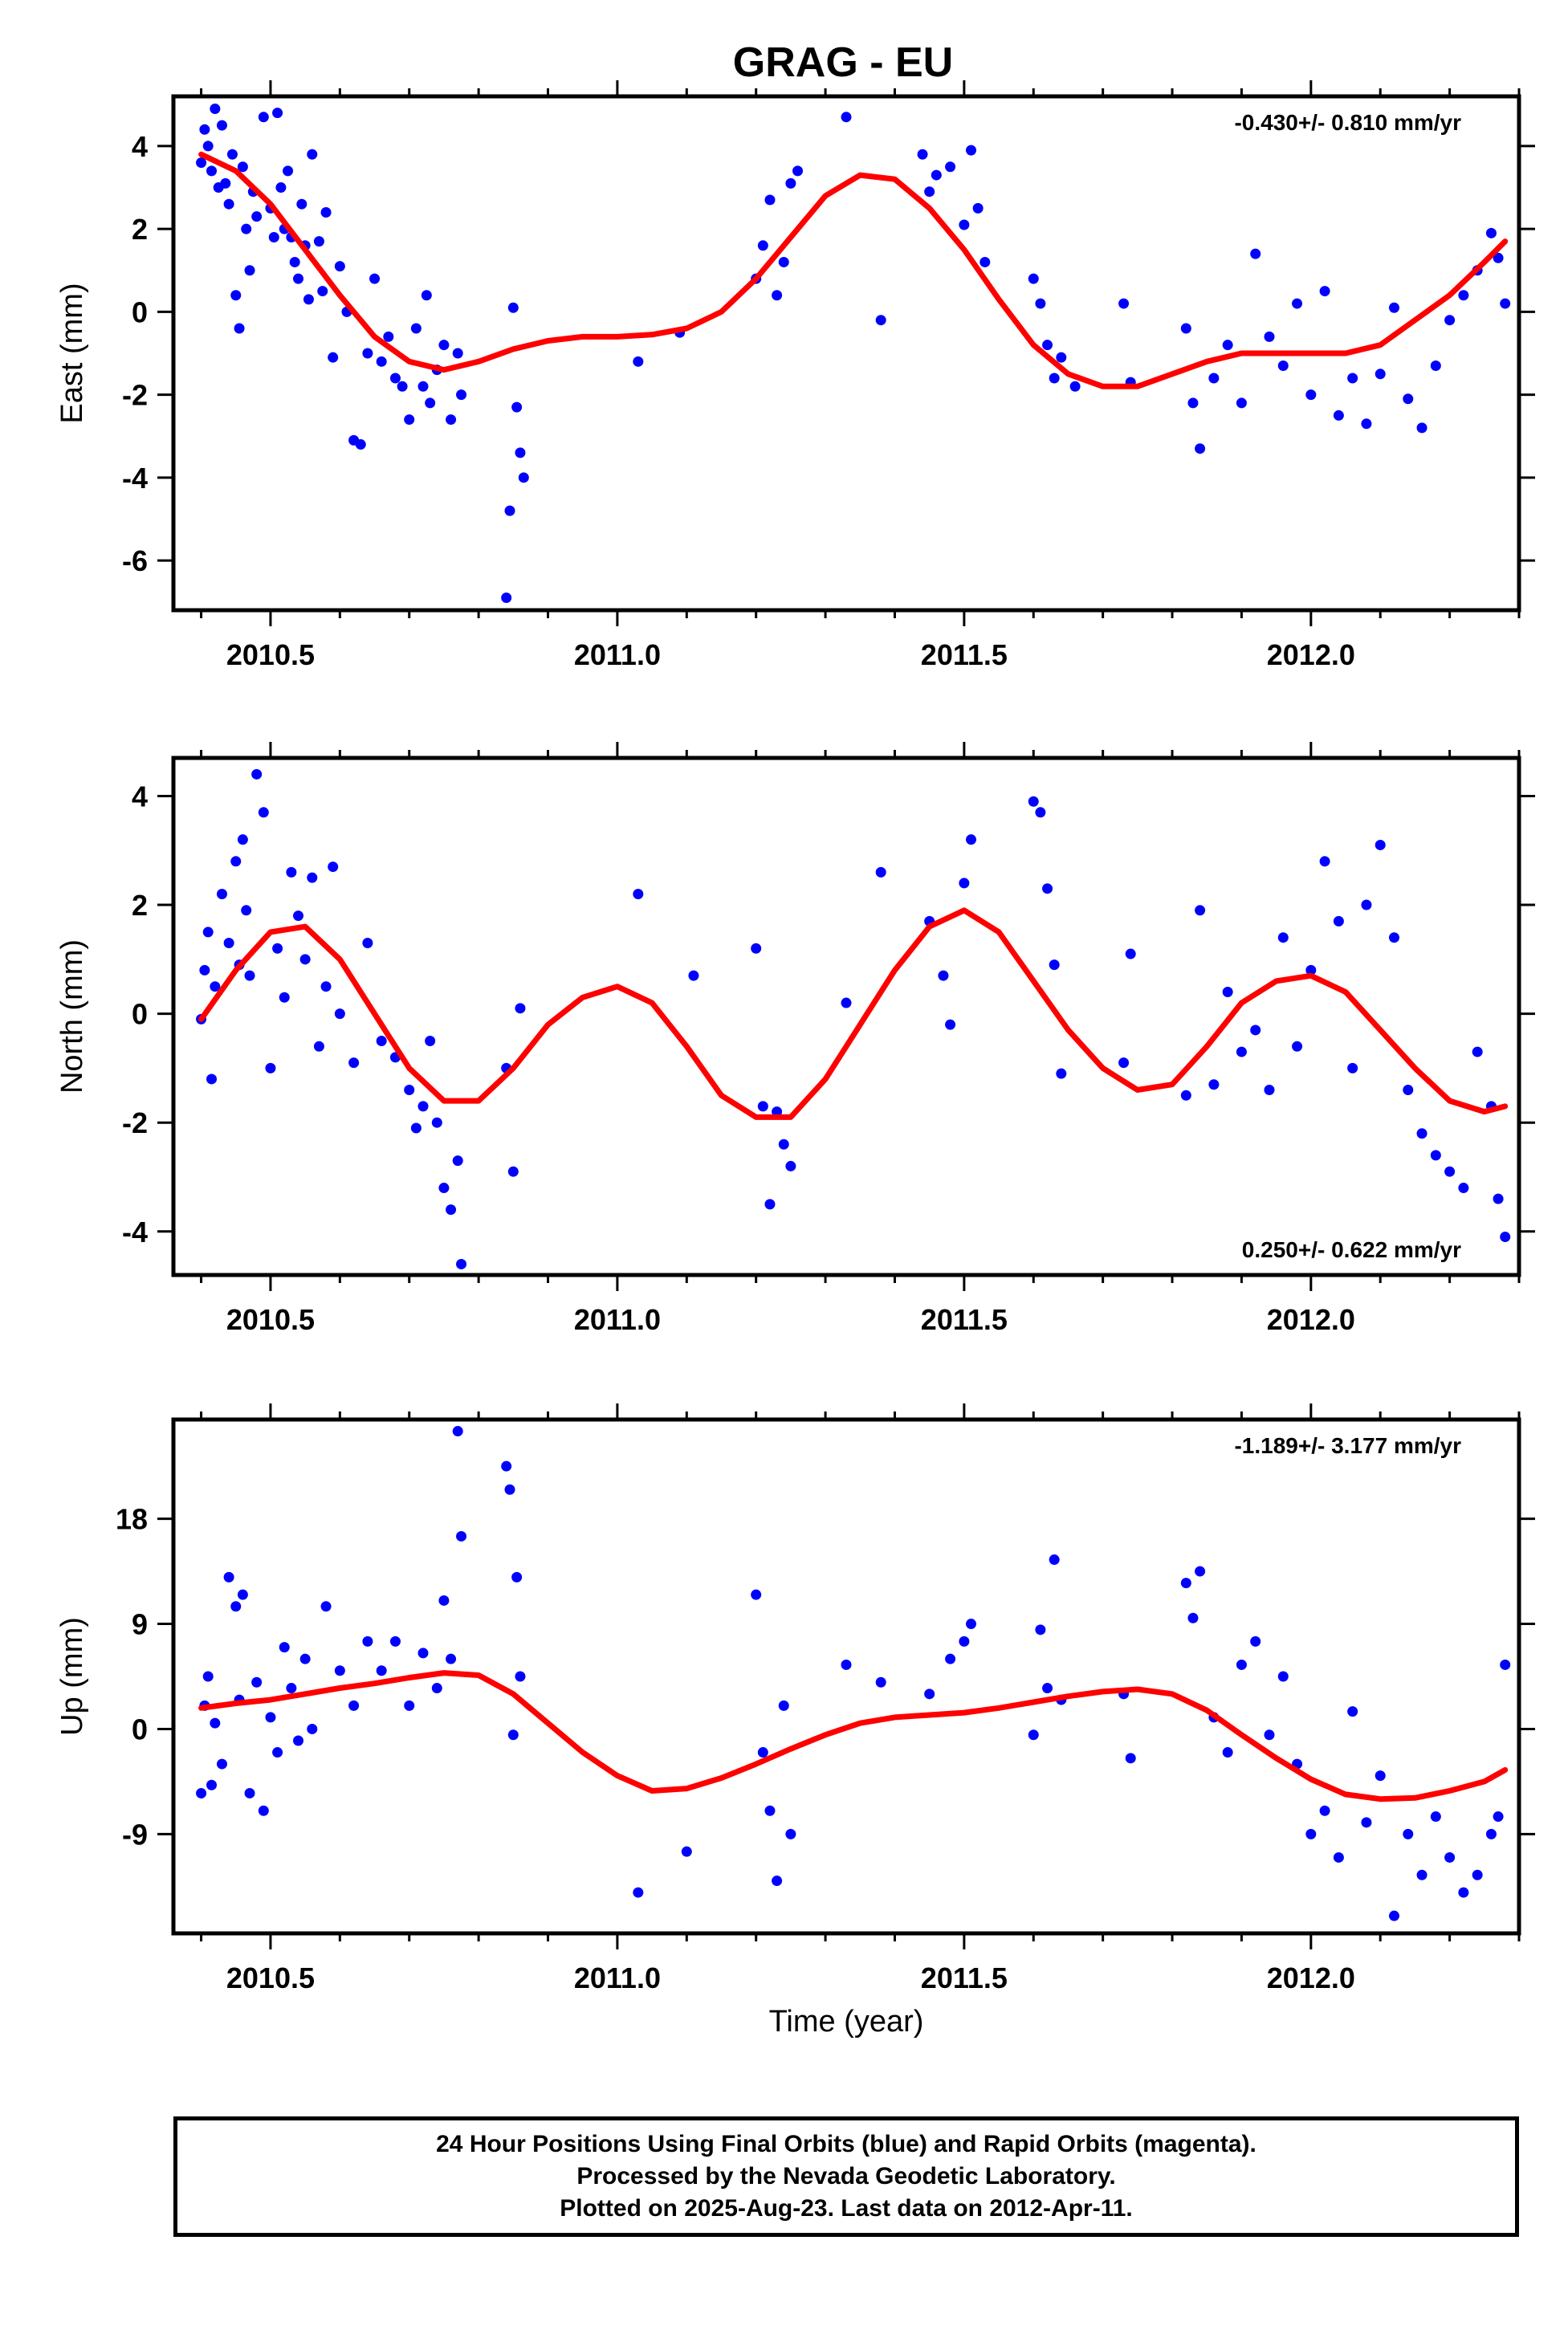 This screenshot has width=1568, height=2330. What do you see at coordinates (270, 1977) in the screenshot?
I see `x-tick-label: 2010.5` at bounding box center [270, 1977].